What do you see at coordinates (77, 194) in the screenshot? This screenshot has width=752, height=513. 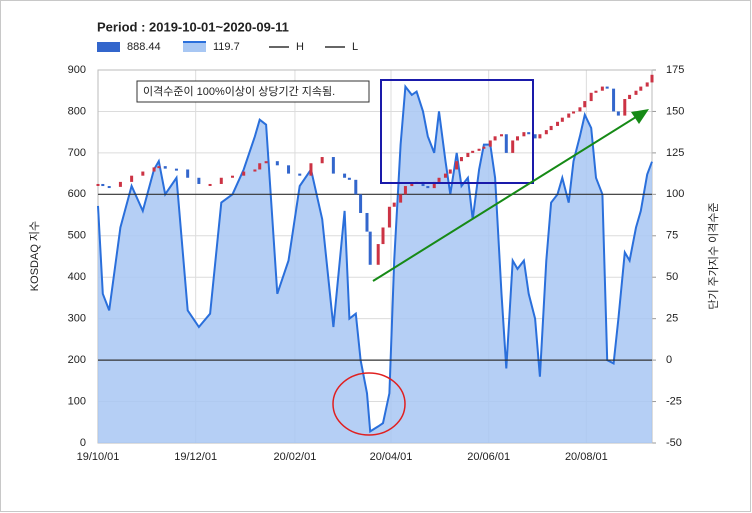 I see `y-tick-label: 600` at bounding box center [77, 194].